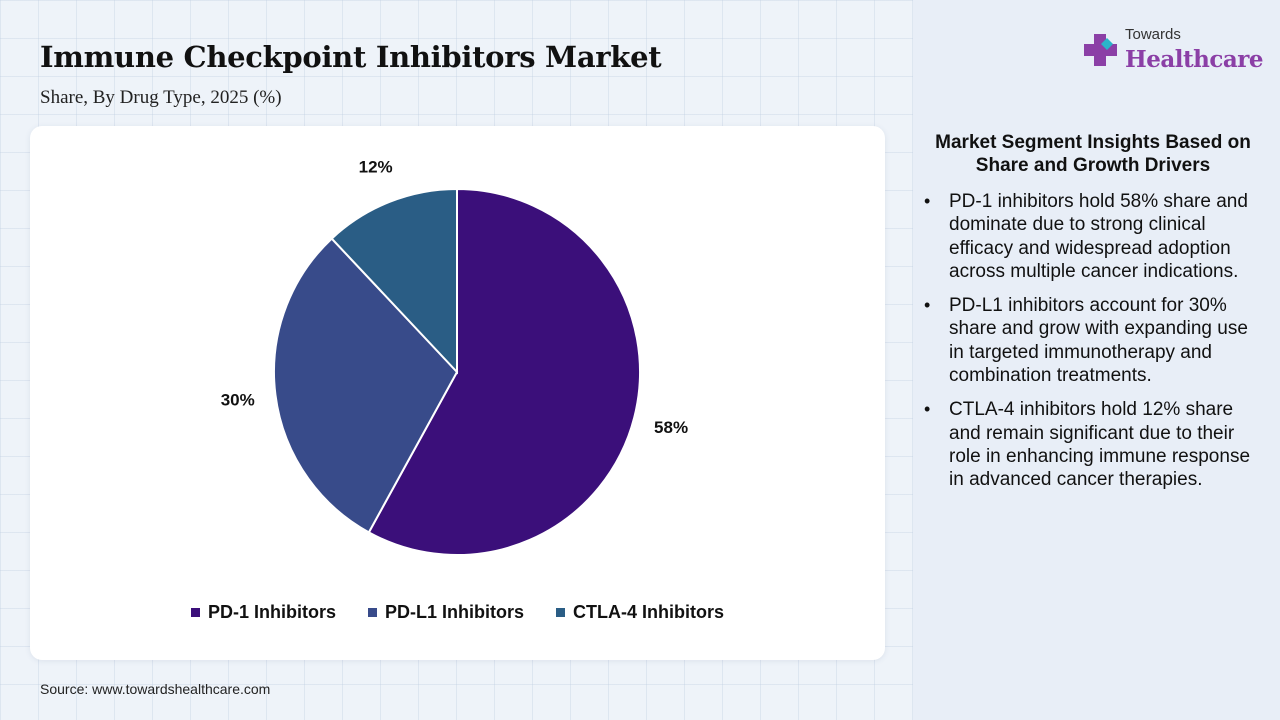 The height and width of the screenshot is (720, 1280). I want to click on brand-line1: Towards, so click(1153, 34).